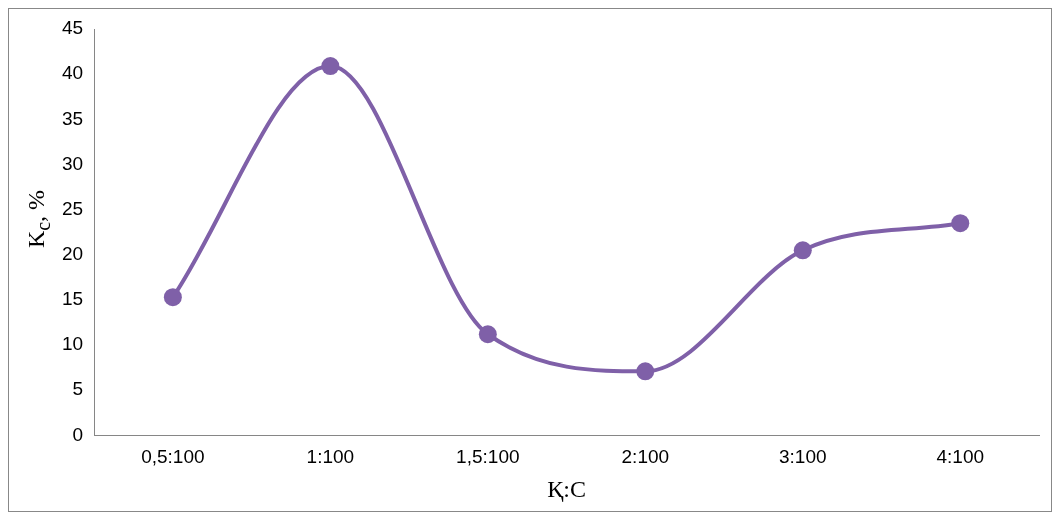  Describe the element at coordinates (72, 299) in the screenshot. I see `y-tick-label: 15` at that location.